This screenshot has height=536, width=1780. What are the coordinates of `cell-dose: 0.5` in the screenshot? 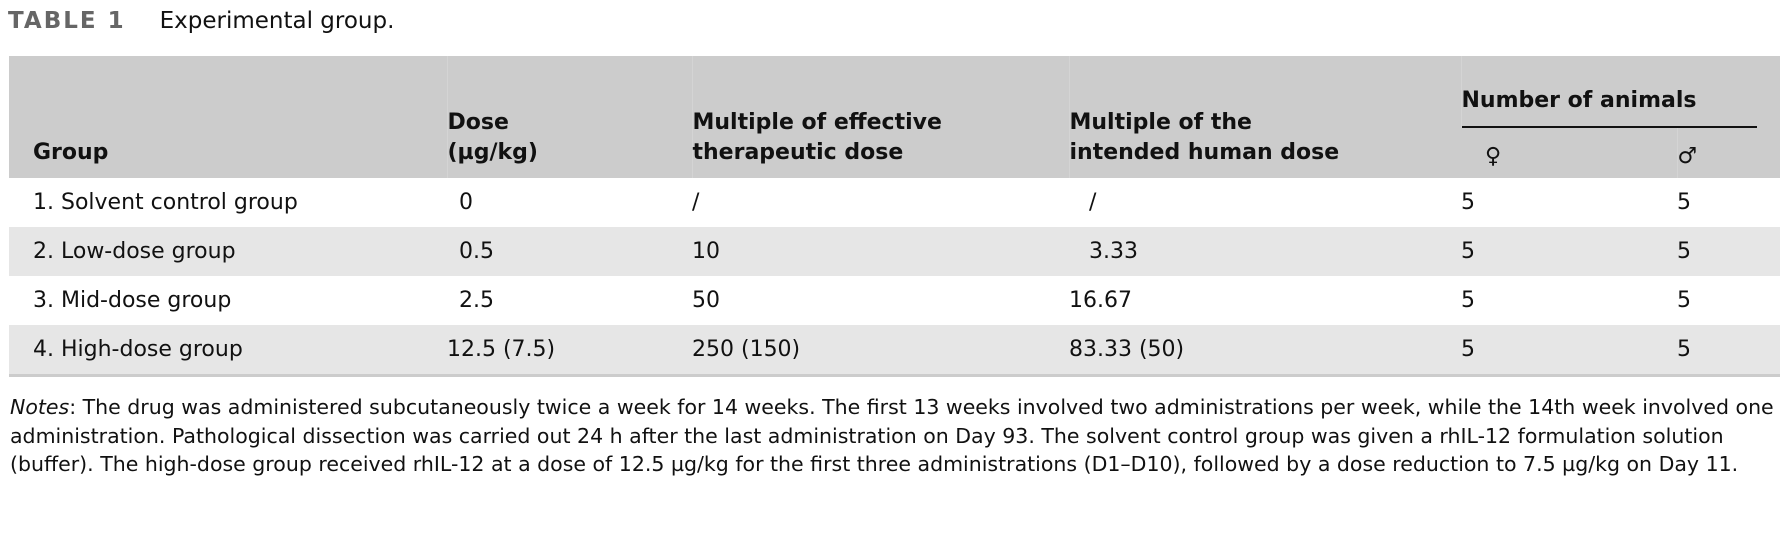 It's located at (476, 251).